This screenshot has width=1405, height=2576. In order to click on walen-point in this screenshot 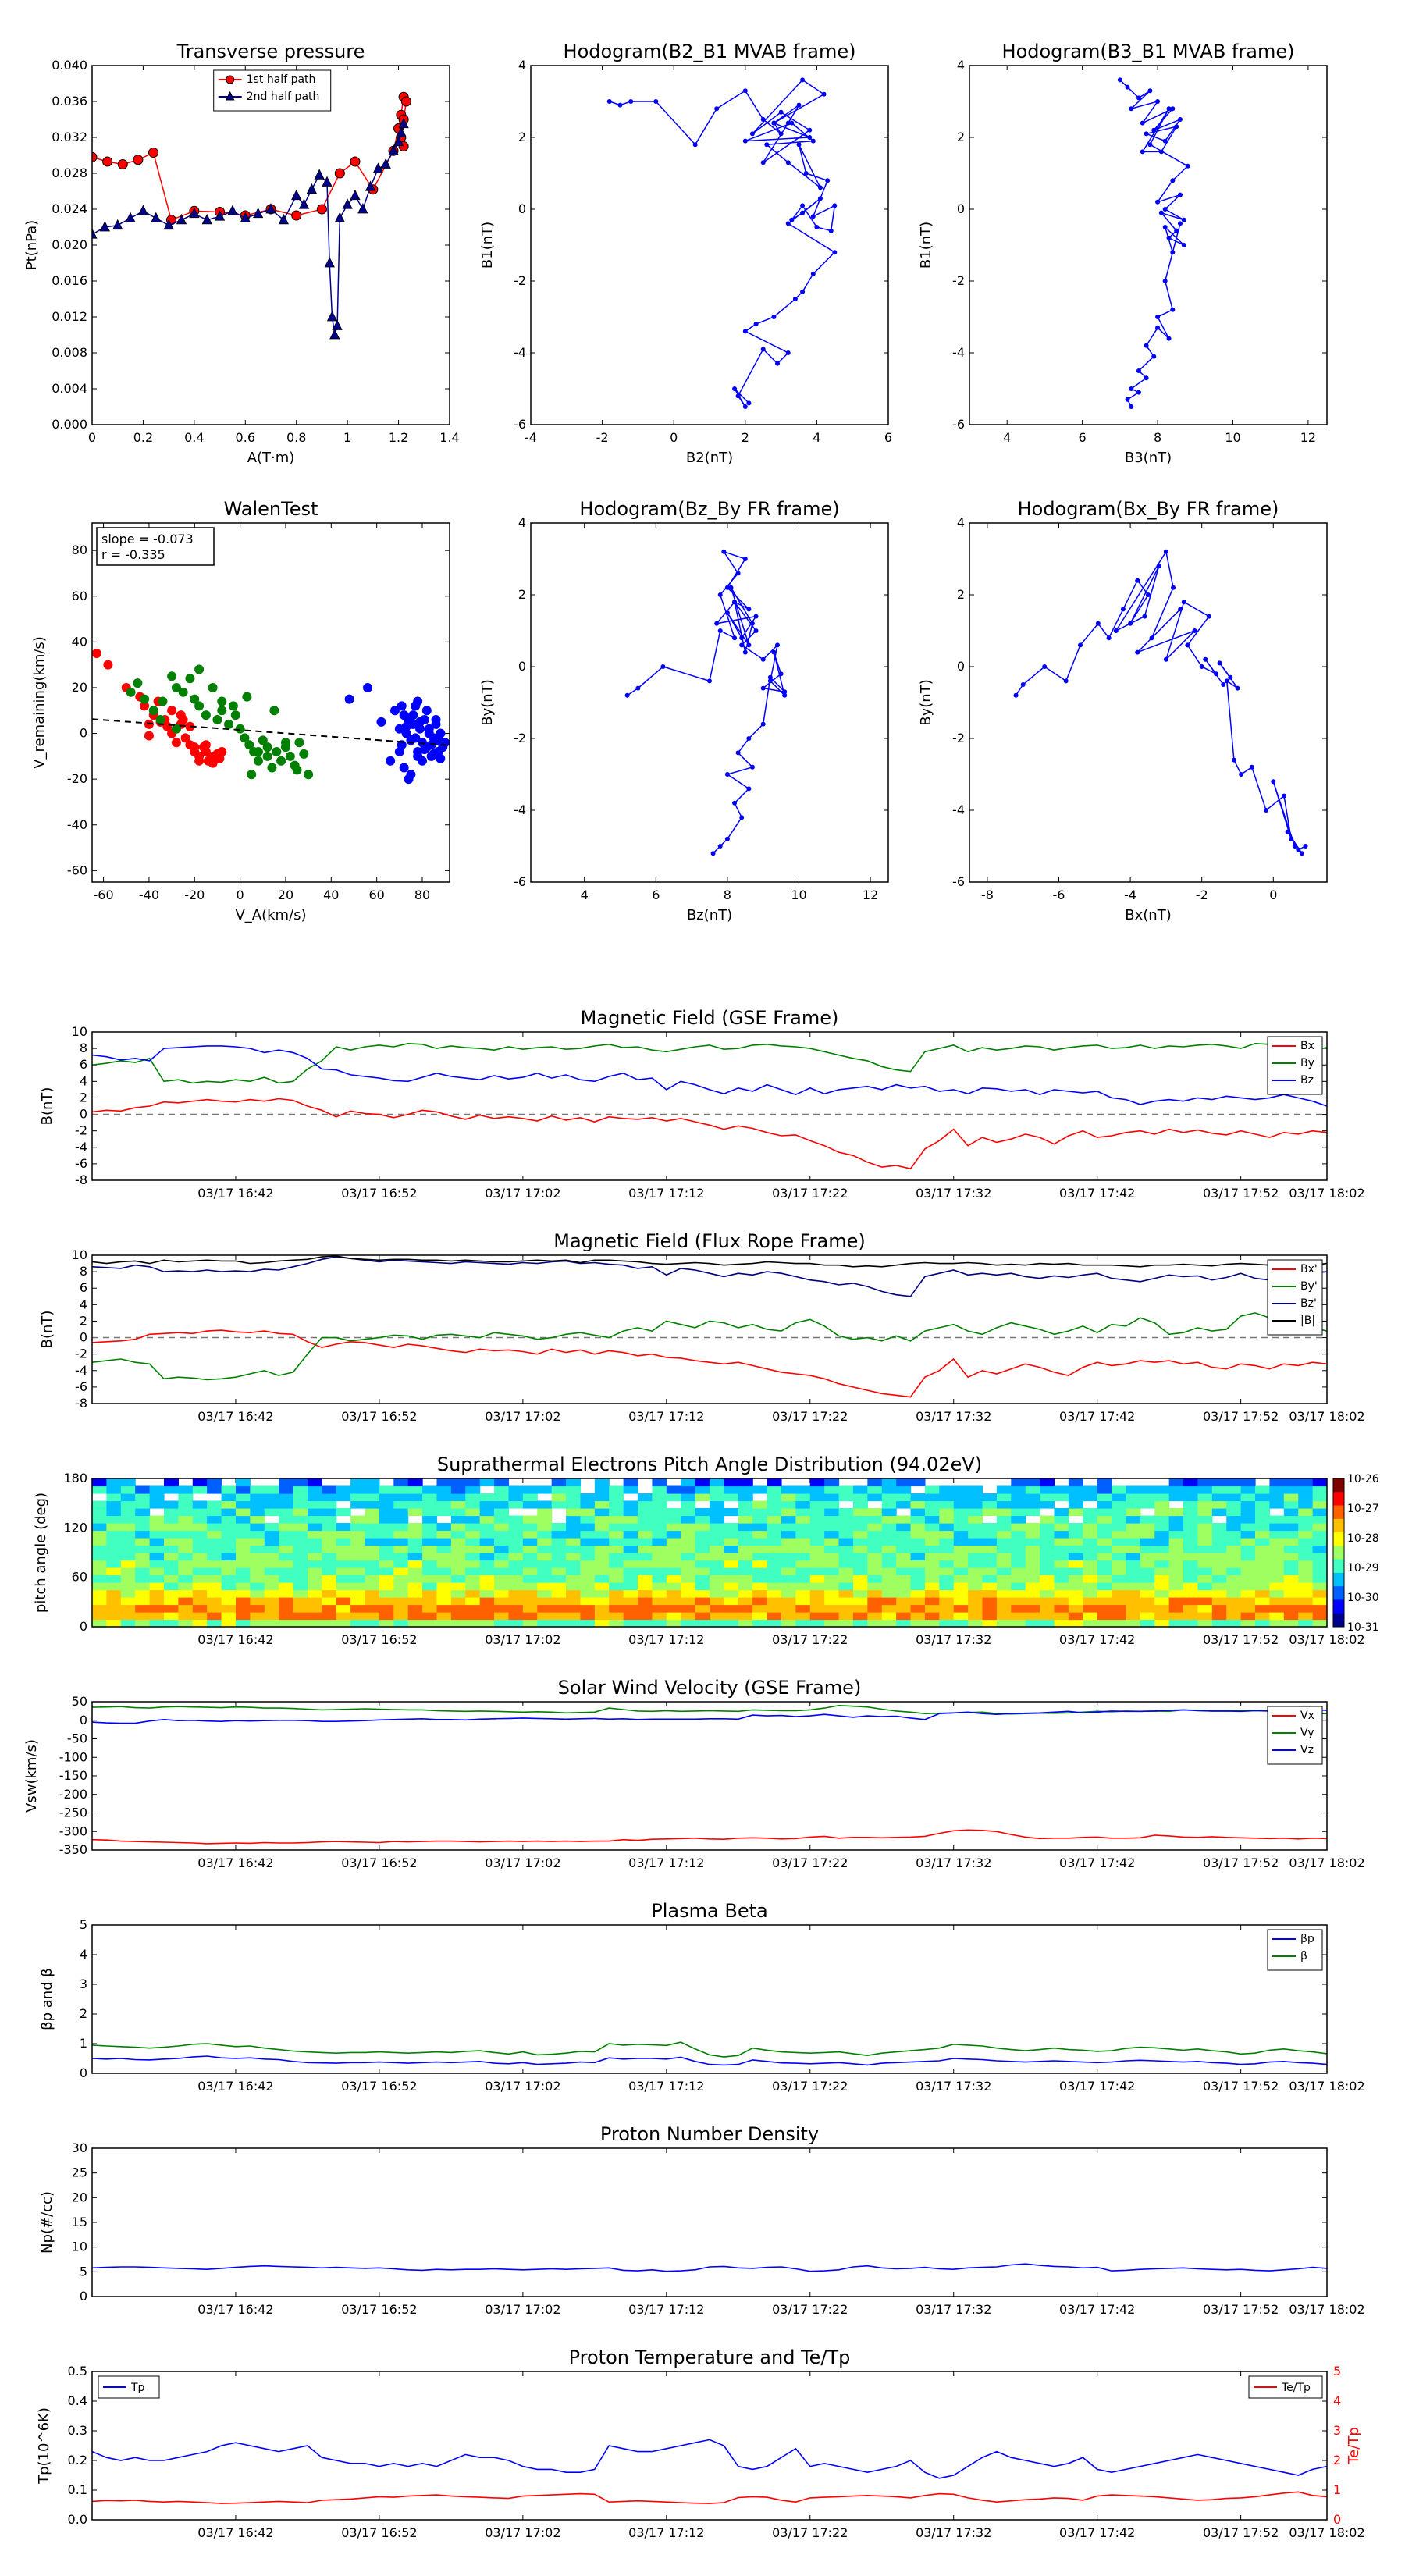, I will do `click(245, 738)`.